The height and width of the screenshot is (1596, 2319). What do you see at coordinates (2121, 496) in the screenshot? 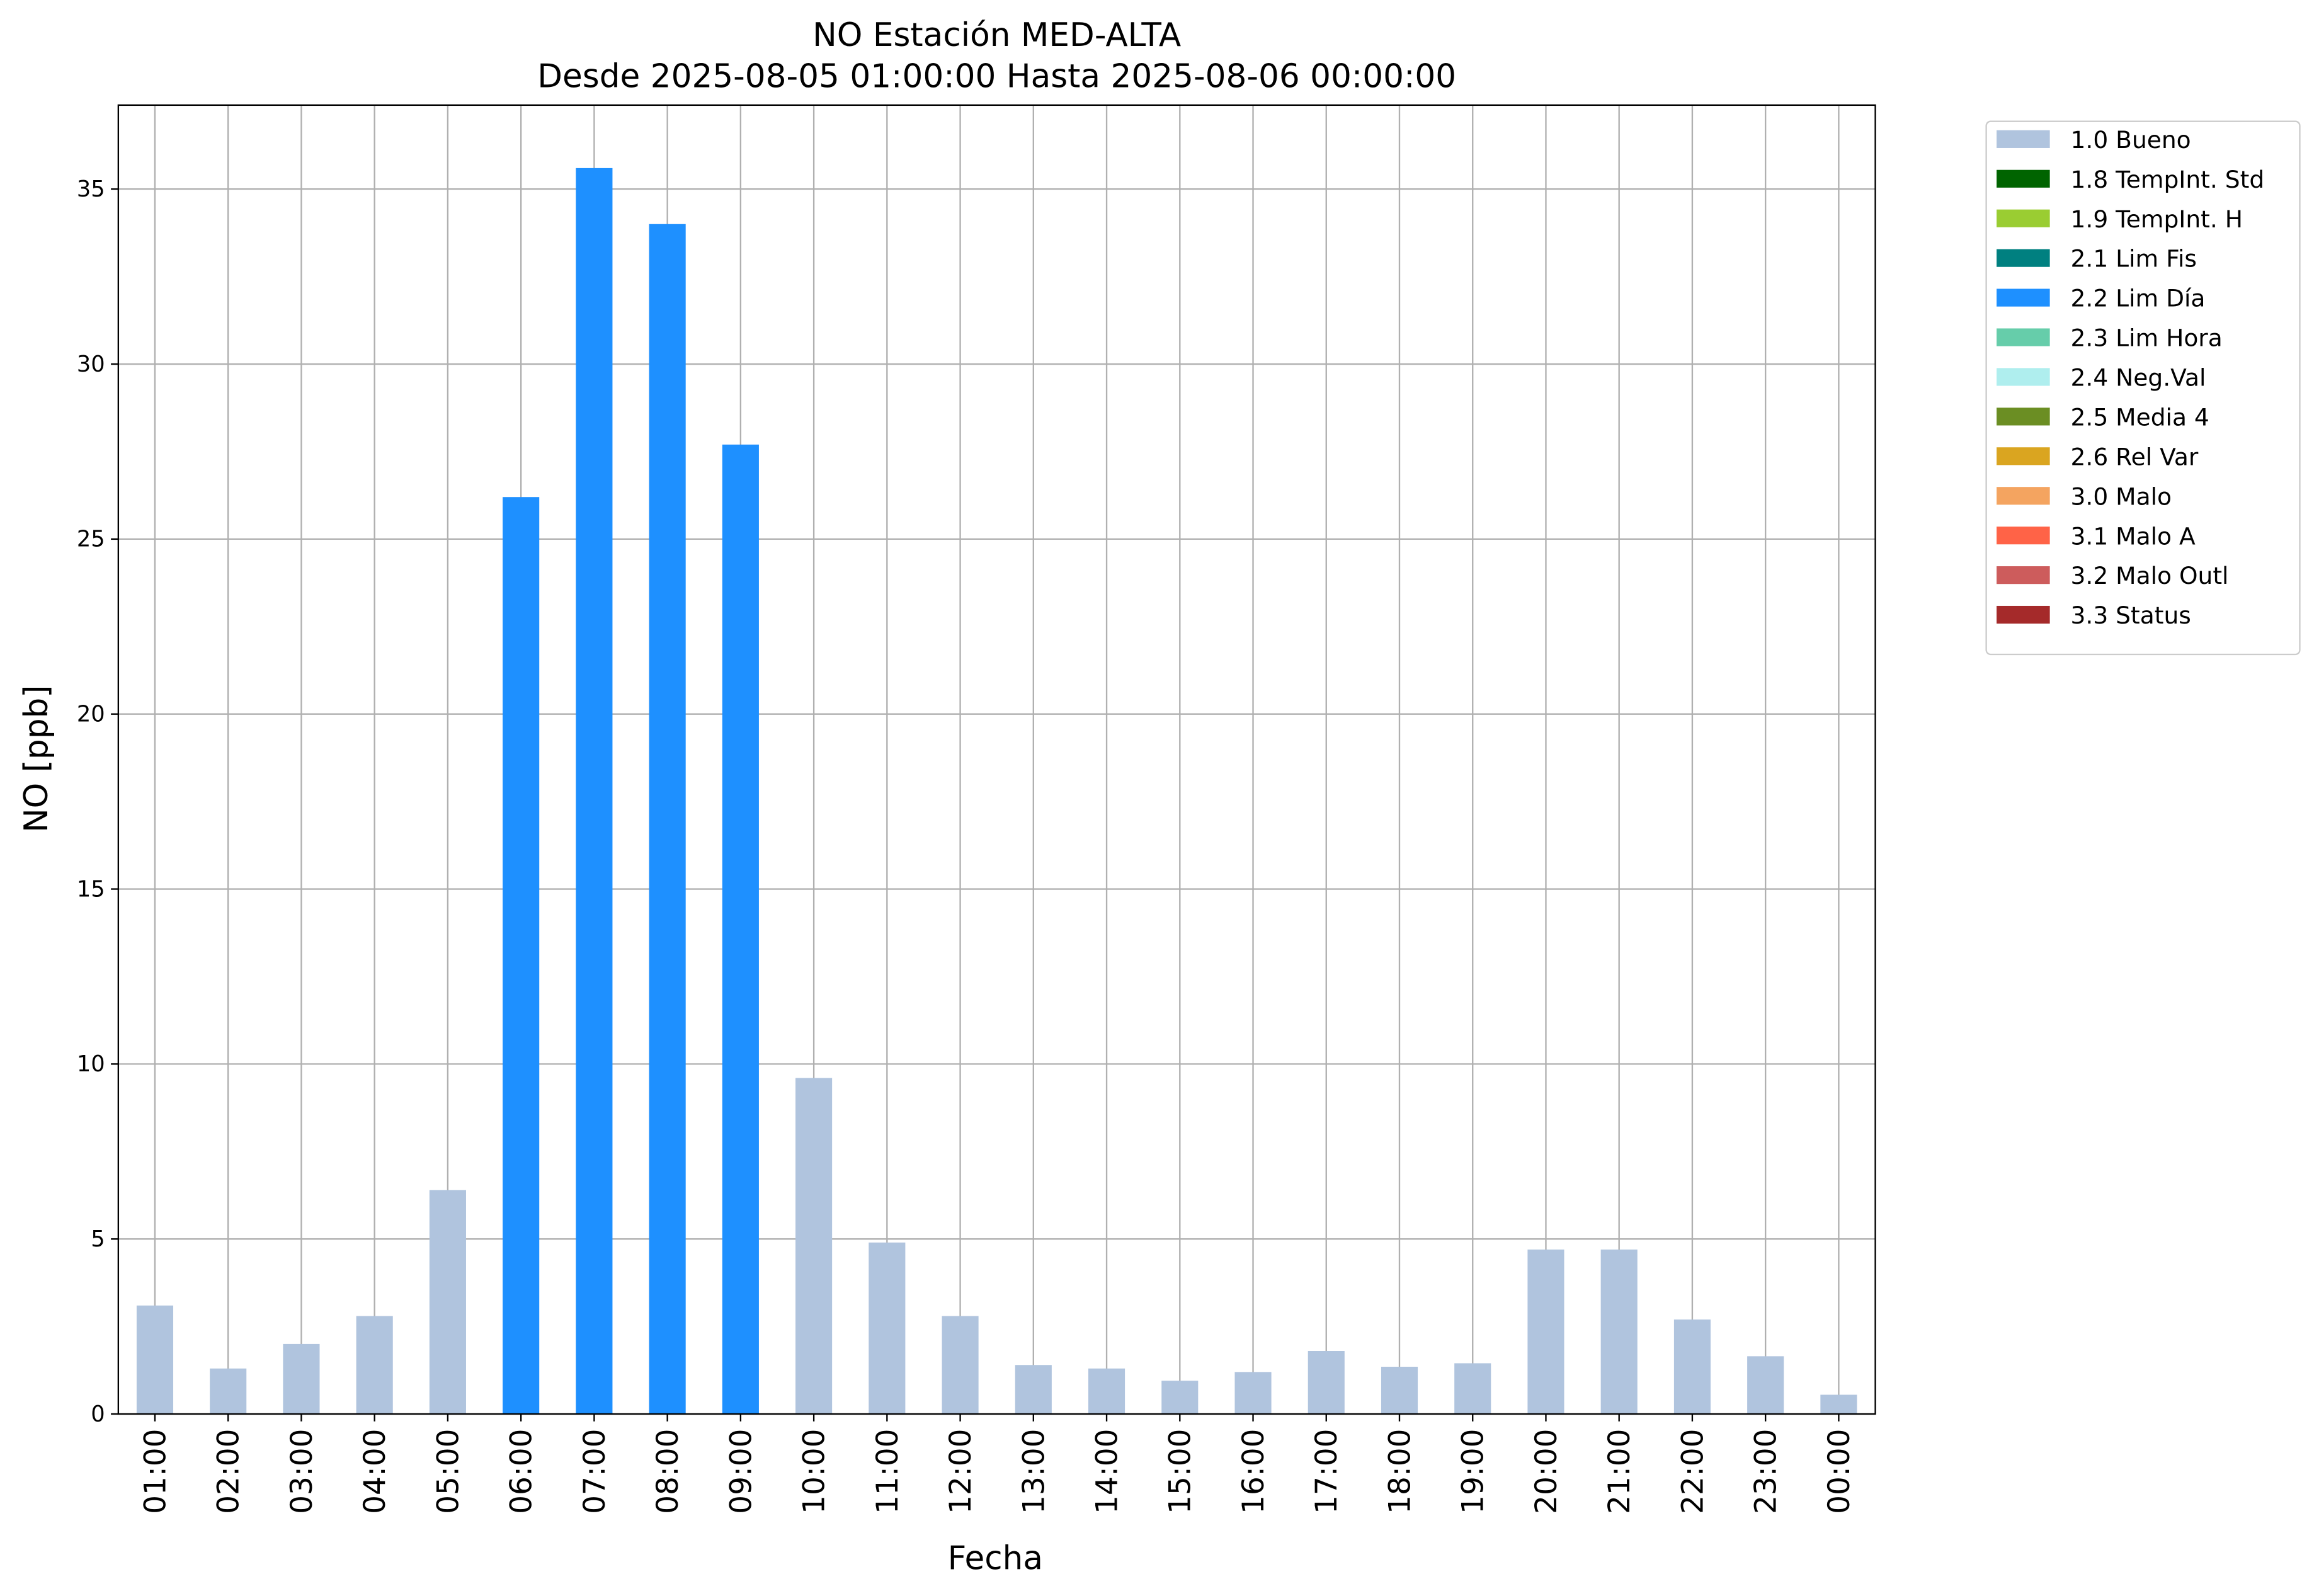
I see `legend-label: 3.0 Malo` at bounding box center [2121, 496].